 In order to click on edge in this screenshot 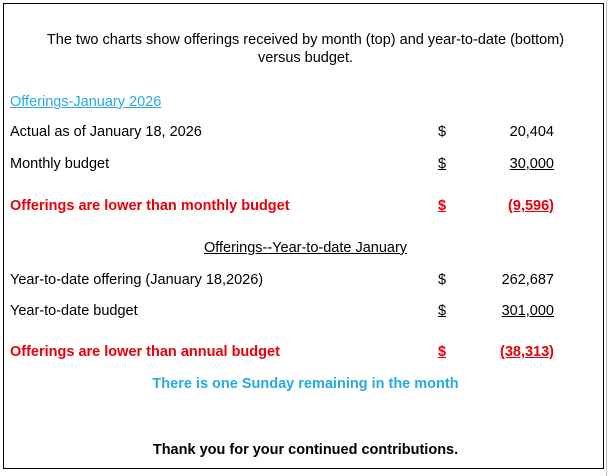, I will do `click(606, 238)`.